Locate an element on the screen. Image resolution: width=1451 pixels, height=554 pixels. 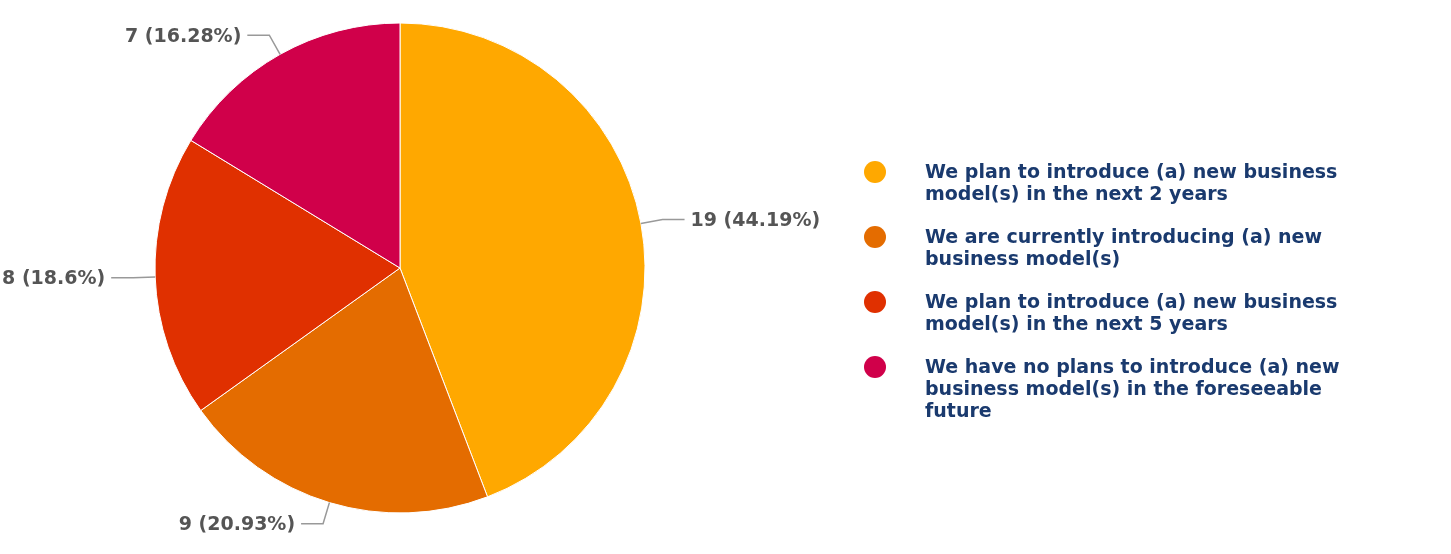
data-label: 7 (16.28%) is located at coordinates (183, 34).